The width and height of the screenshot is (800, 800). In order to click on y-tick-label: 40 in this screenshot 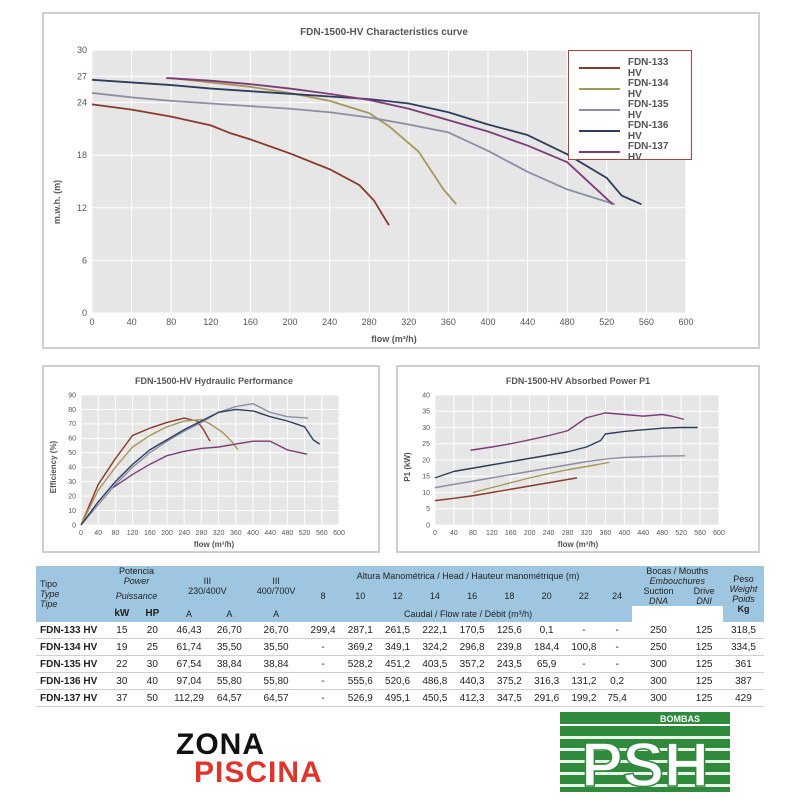, I will do `click(426, 395)`.